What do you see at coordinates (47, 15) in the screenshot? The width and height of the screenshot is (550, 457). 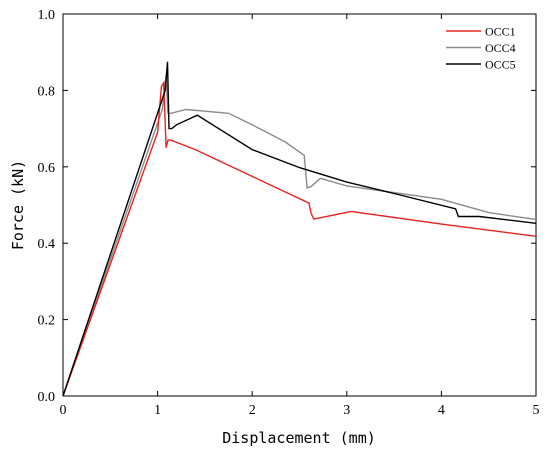 I see `y-tick-label: 1.0` at bounding box center [47, 15].